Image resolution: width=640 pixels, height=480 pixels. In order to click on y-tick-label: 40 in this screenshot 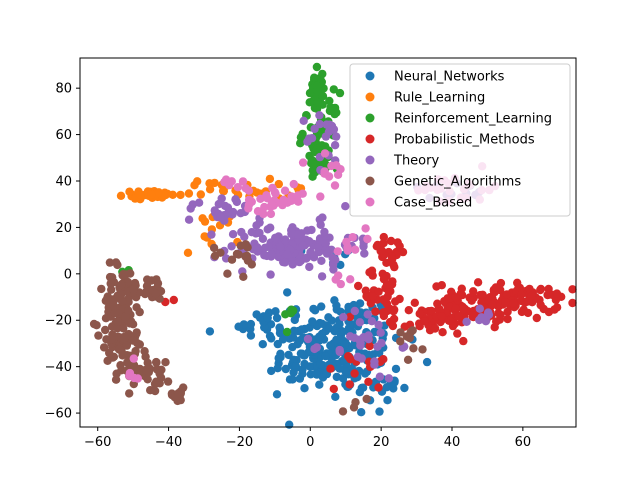, I will do `click(63, 182)`.